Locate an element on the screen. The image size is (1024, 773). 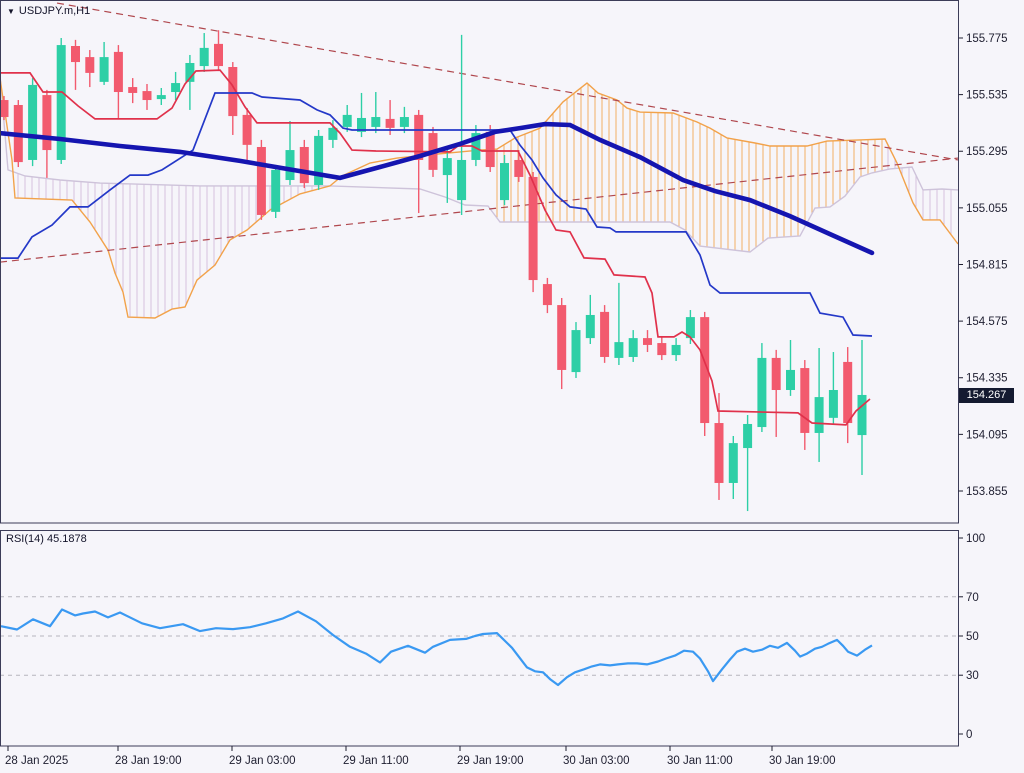
time-tick-label: 29 Jan 11:00 is located at coordinates (376, 761).